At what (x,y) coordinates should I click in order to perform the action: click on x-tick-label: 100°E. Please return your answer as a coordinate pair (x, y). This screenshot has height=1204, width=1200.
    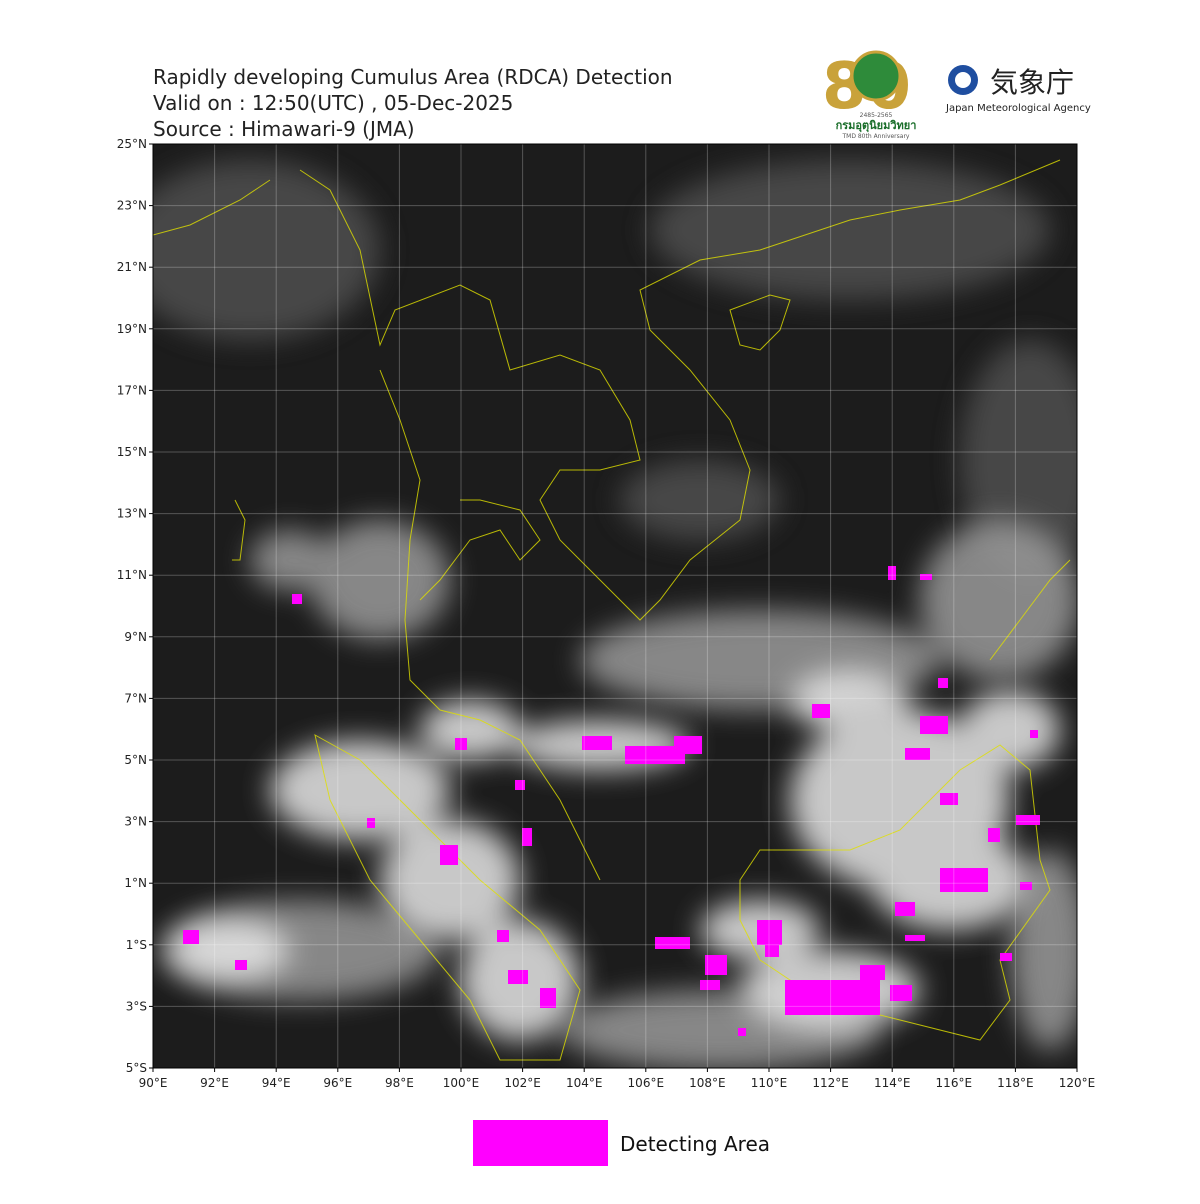
    Looking at the image, I should click on (461, 1083).